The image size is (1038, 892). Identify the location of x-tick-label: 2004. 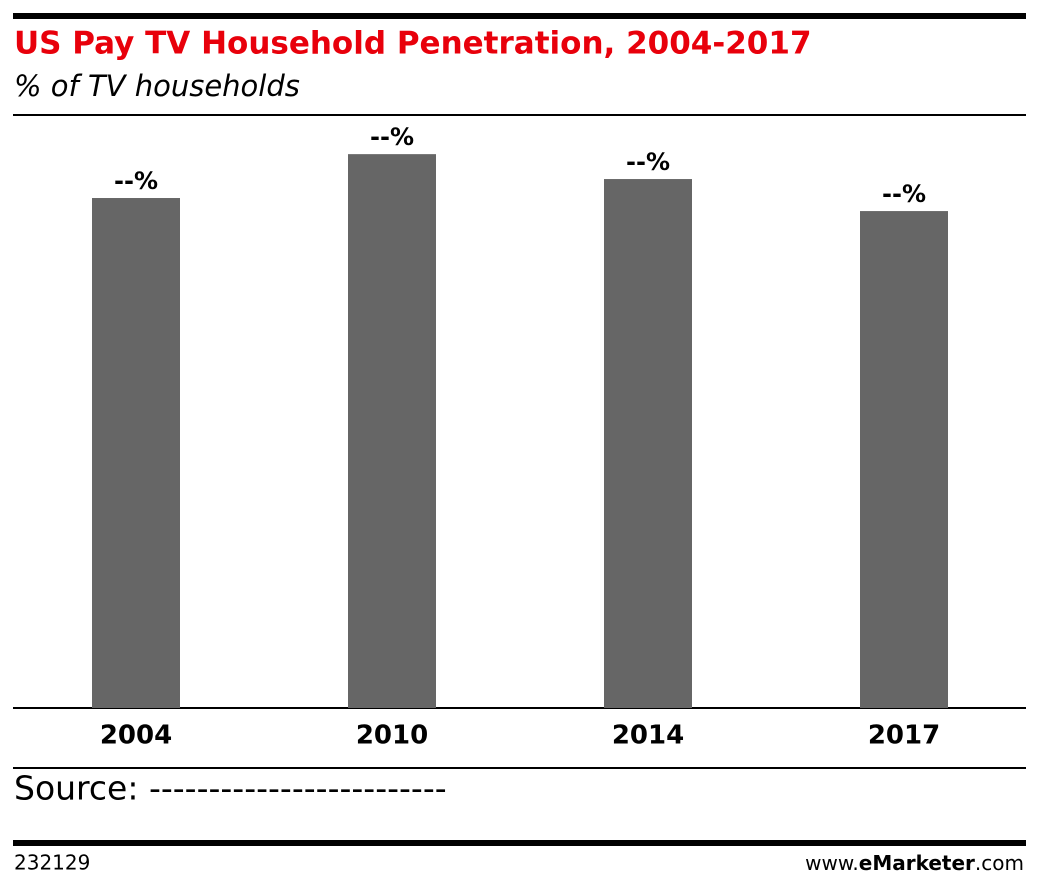
(136, 736).